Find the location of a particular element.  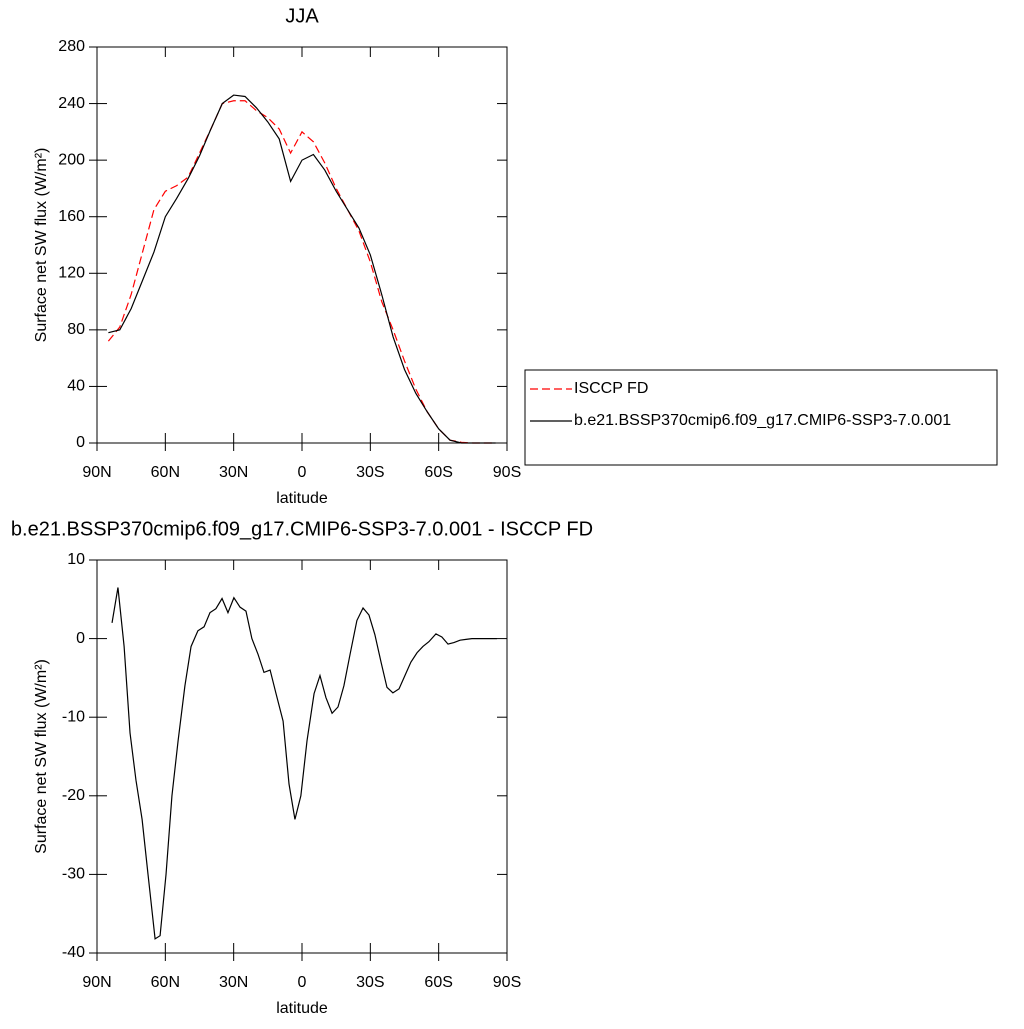

y-tick-label: 120 is located at coordinates (71, 273).